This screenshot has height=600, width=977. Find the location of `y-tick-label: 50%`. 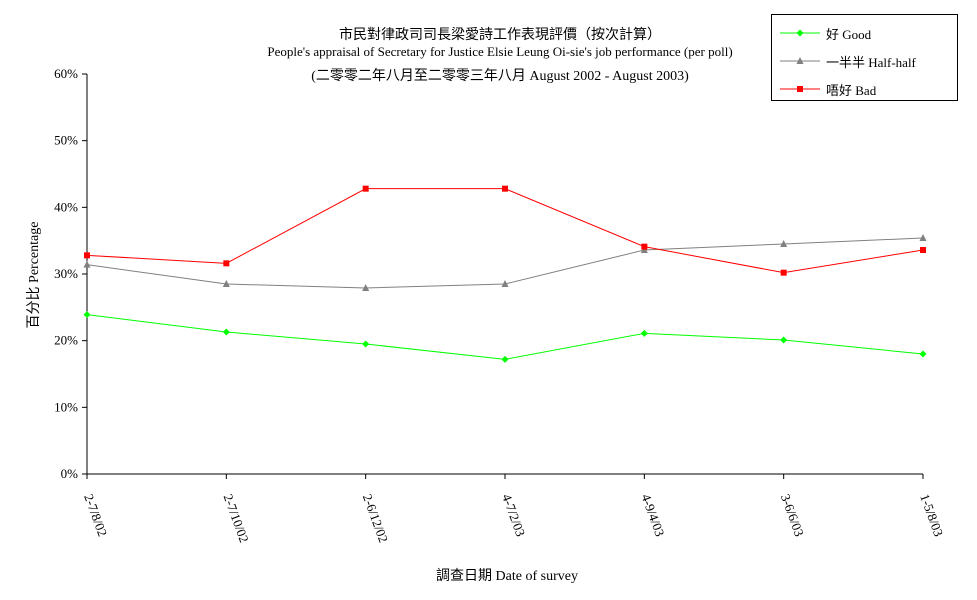

y-tick-label: 50% is located at coordinates (66, 140).